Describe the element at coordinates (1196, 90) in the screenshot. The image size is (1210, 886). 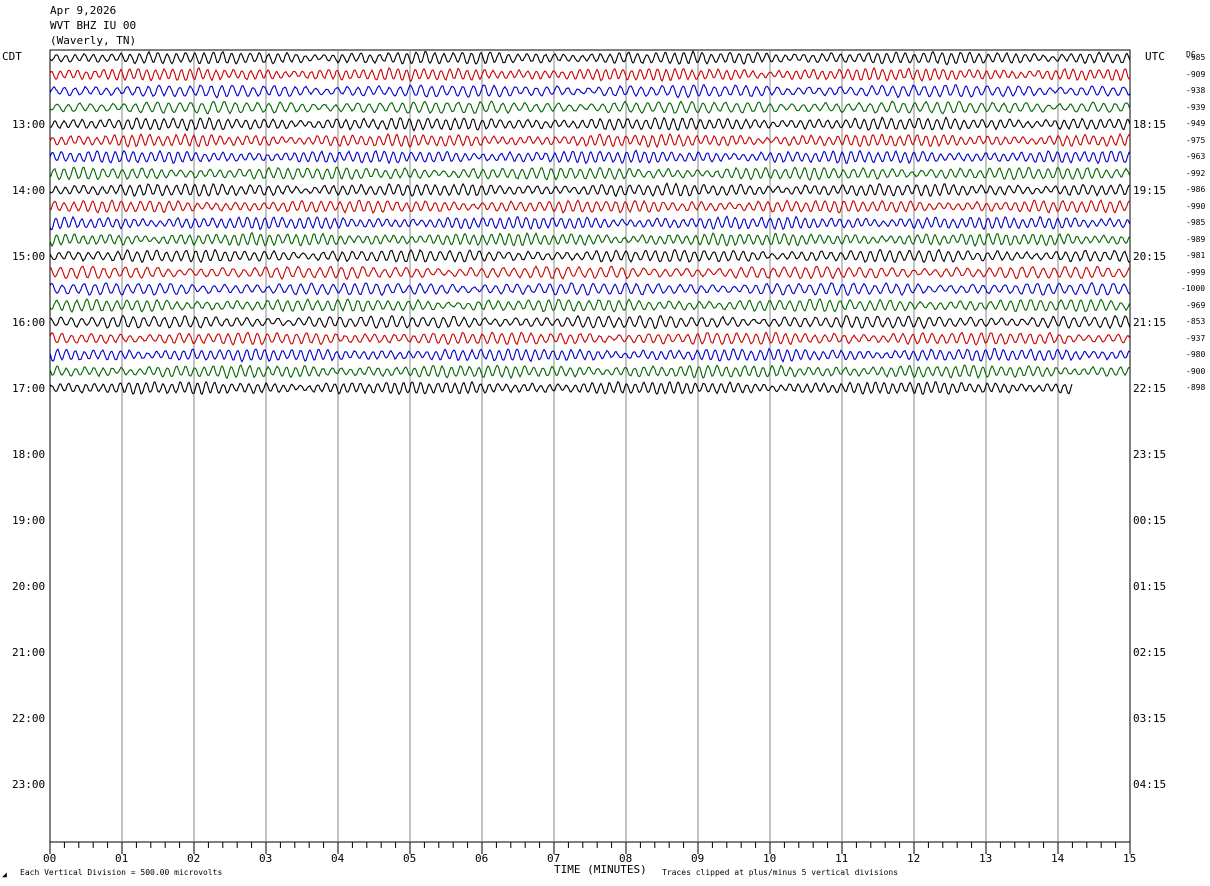
I see `dc-offset-label: -938` at that location.